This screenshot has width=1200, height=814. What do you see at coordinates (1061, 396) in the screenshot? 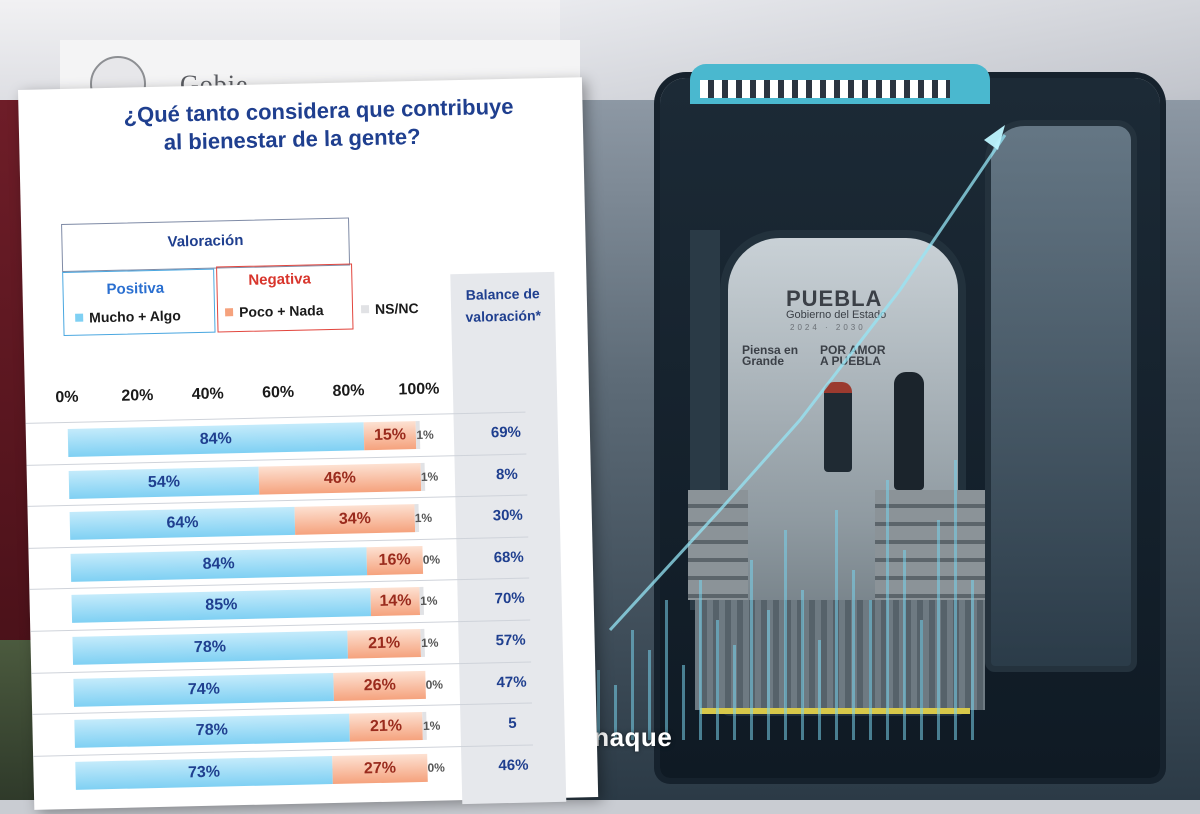
I see `cabin-window` at bounding box center [1061, 396].